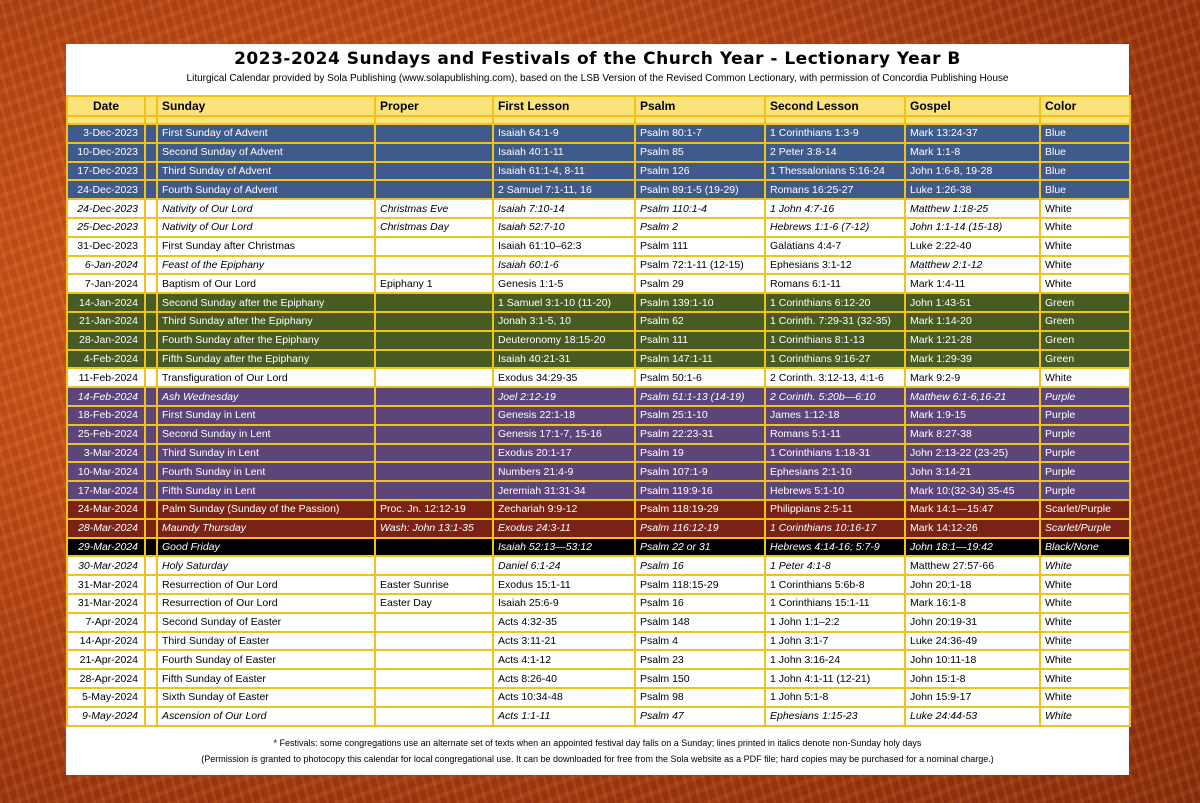 Image resolution: width=1200 pixels, height=803 pixels. What do you see at coordinates (434, 528) in the screenshot?
I see `cell-proper: Wash: John 13:1-35` at bounding box center [434, 528].